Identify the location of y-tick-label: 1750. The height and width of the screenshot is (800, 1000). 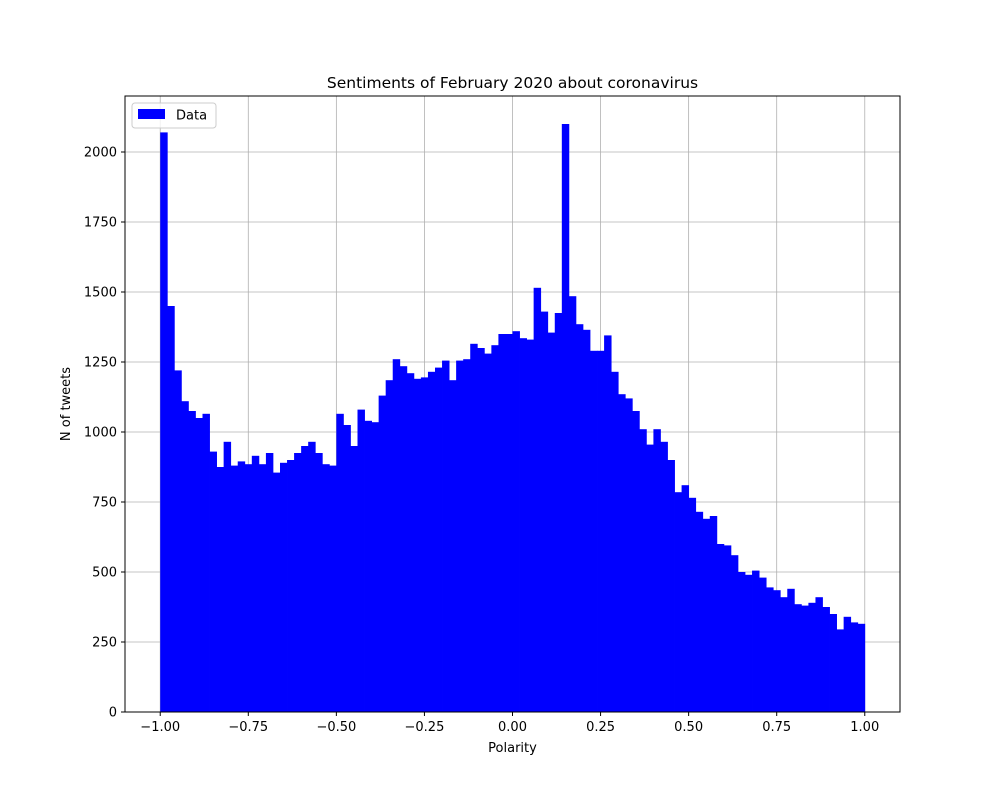
(100, 223).